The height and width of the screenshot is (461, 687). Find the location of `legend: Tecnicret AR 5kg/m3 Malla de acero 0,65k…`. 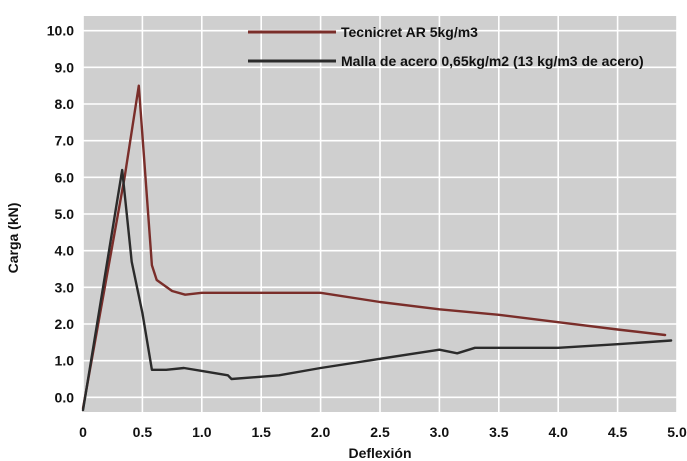

legend: Tecnicret AR 5kg/m3 Malla de acero 0,65k… is located at coordinates (446, 46).